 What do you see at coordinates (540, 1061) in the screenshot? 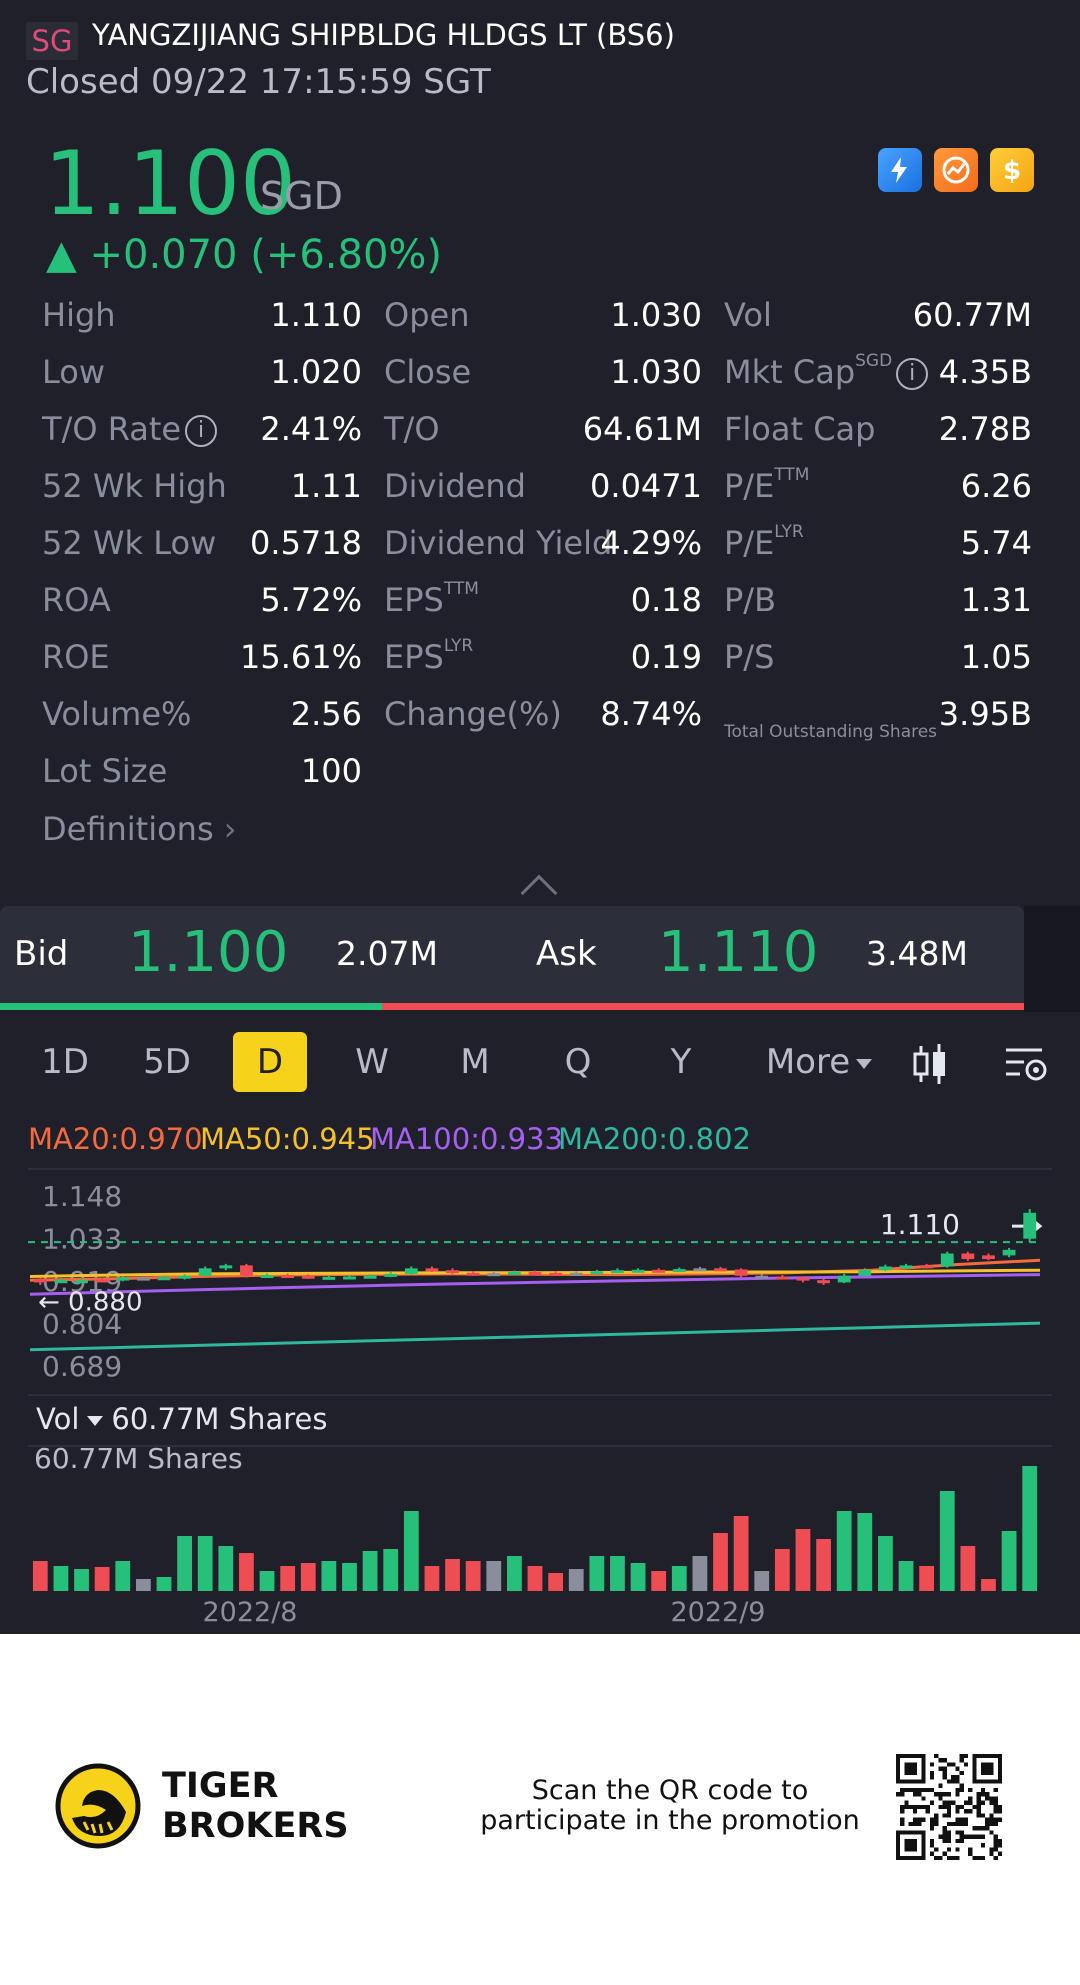
I see `period-tabs: More 1D 5D D W M Q Y` at bounding box center [540, 1061].